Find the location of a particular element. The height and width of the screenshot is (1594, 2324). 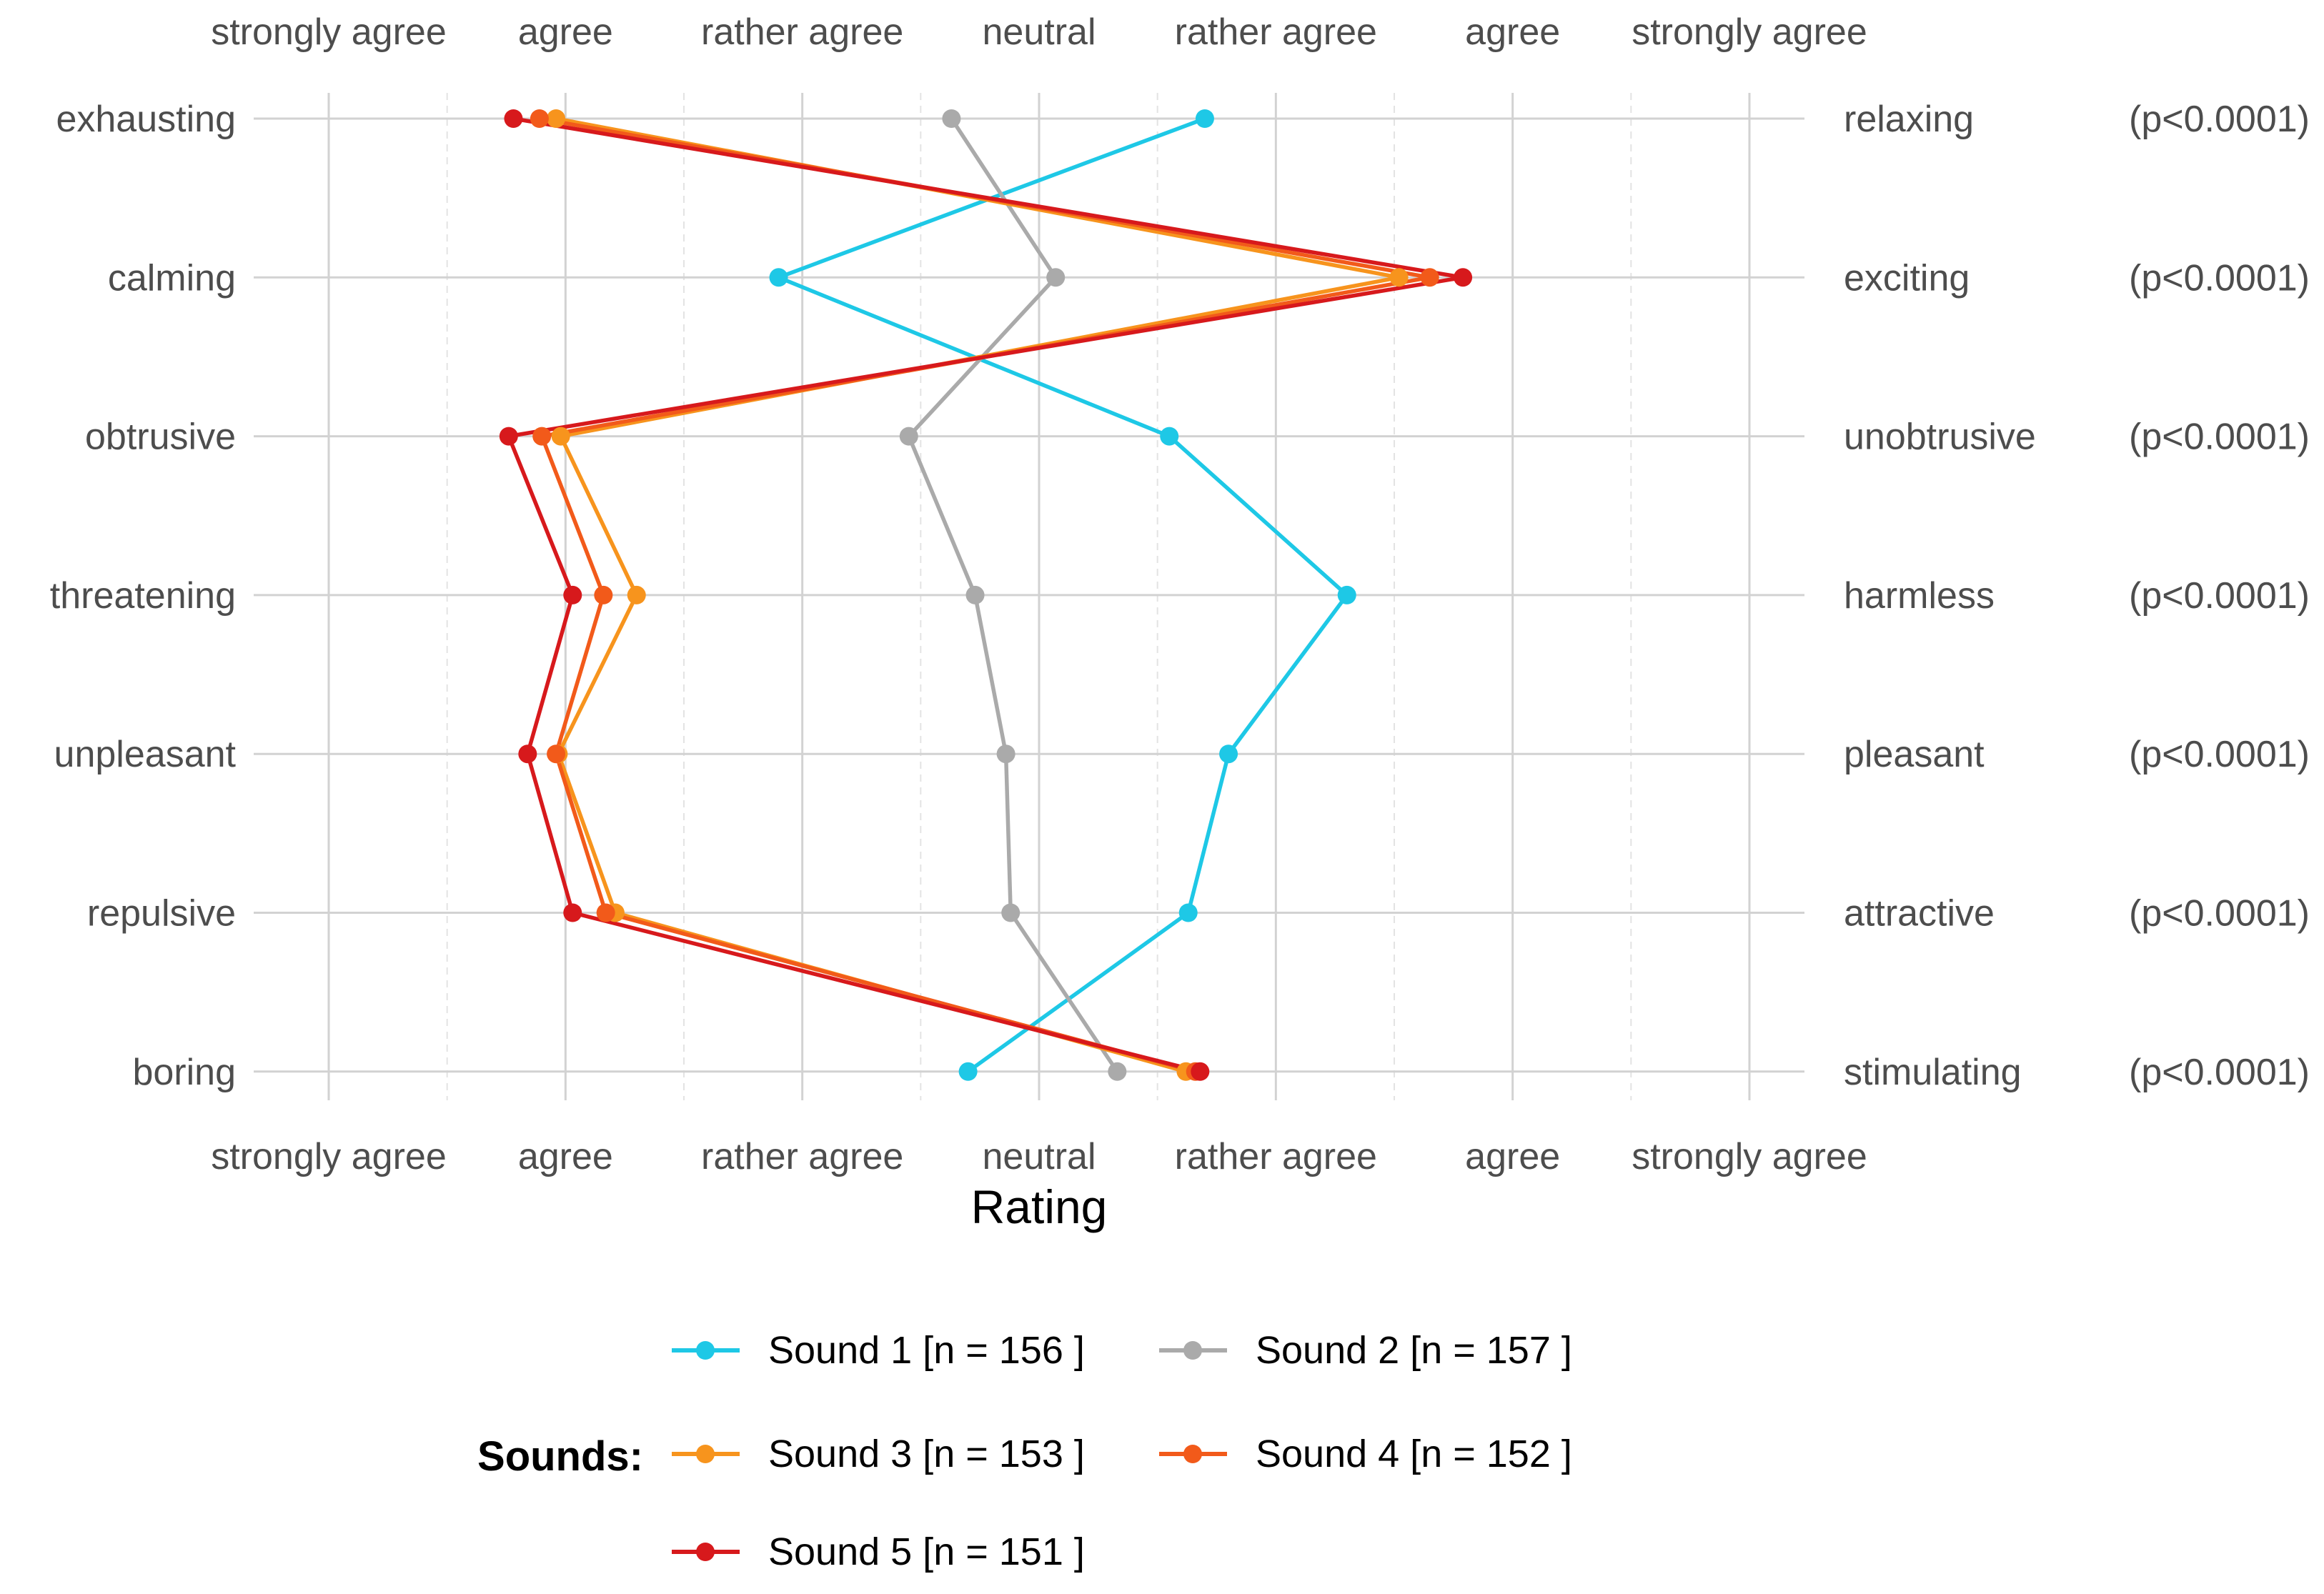

y-label-left: exhausting is located at coordinates (146, 119).